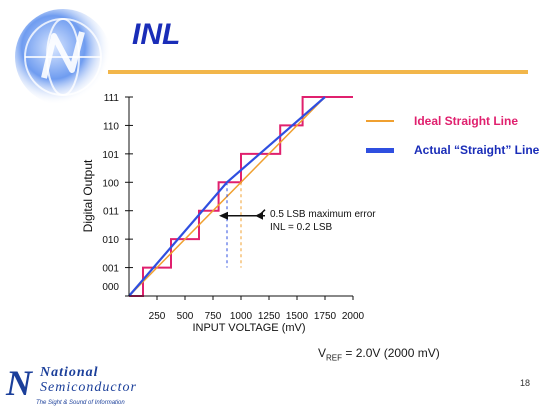  What do you see at coordinates (380, 121) in the screenshot?
I see `legend-ideal-swatch` at bounding box center [380, 121].